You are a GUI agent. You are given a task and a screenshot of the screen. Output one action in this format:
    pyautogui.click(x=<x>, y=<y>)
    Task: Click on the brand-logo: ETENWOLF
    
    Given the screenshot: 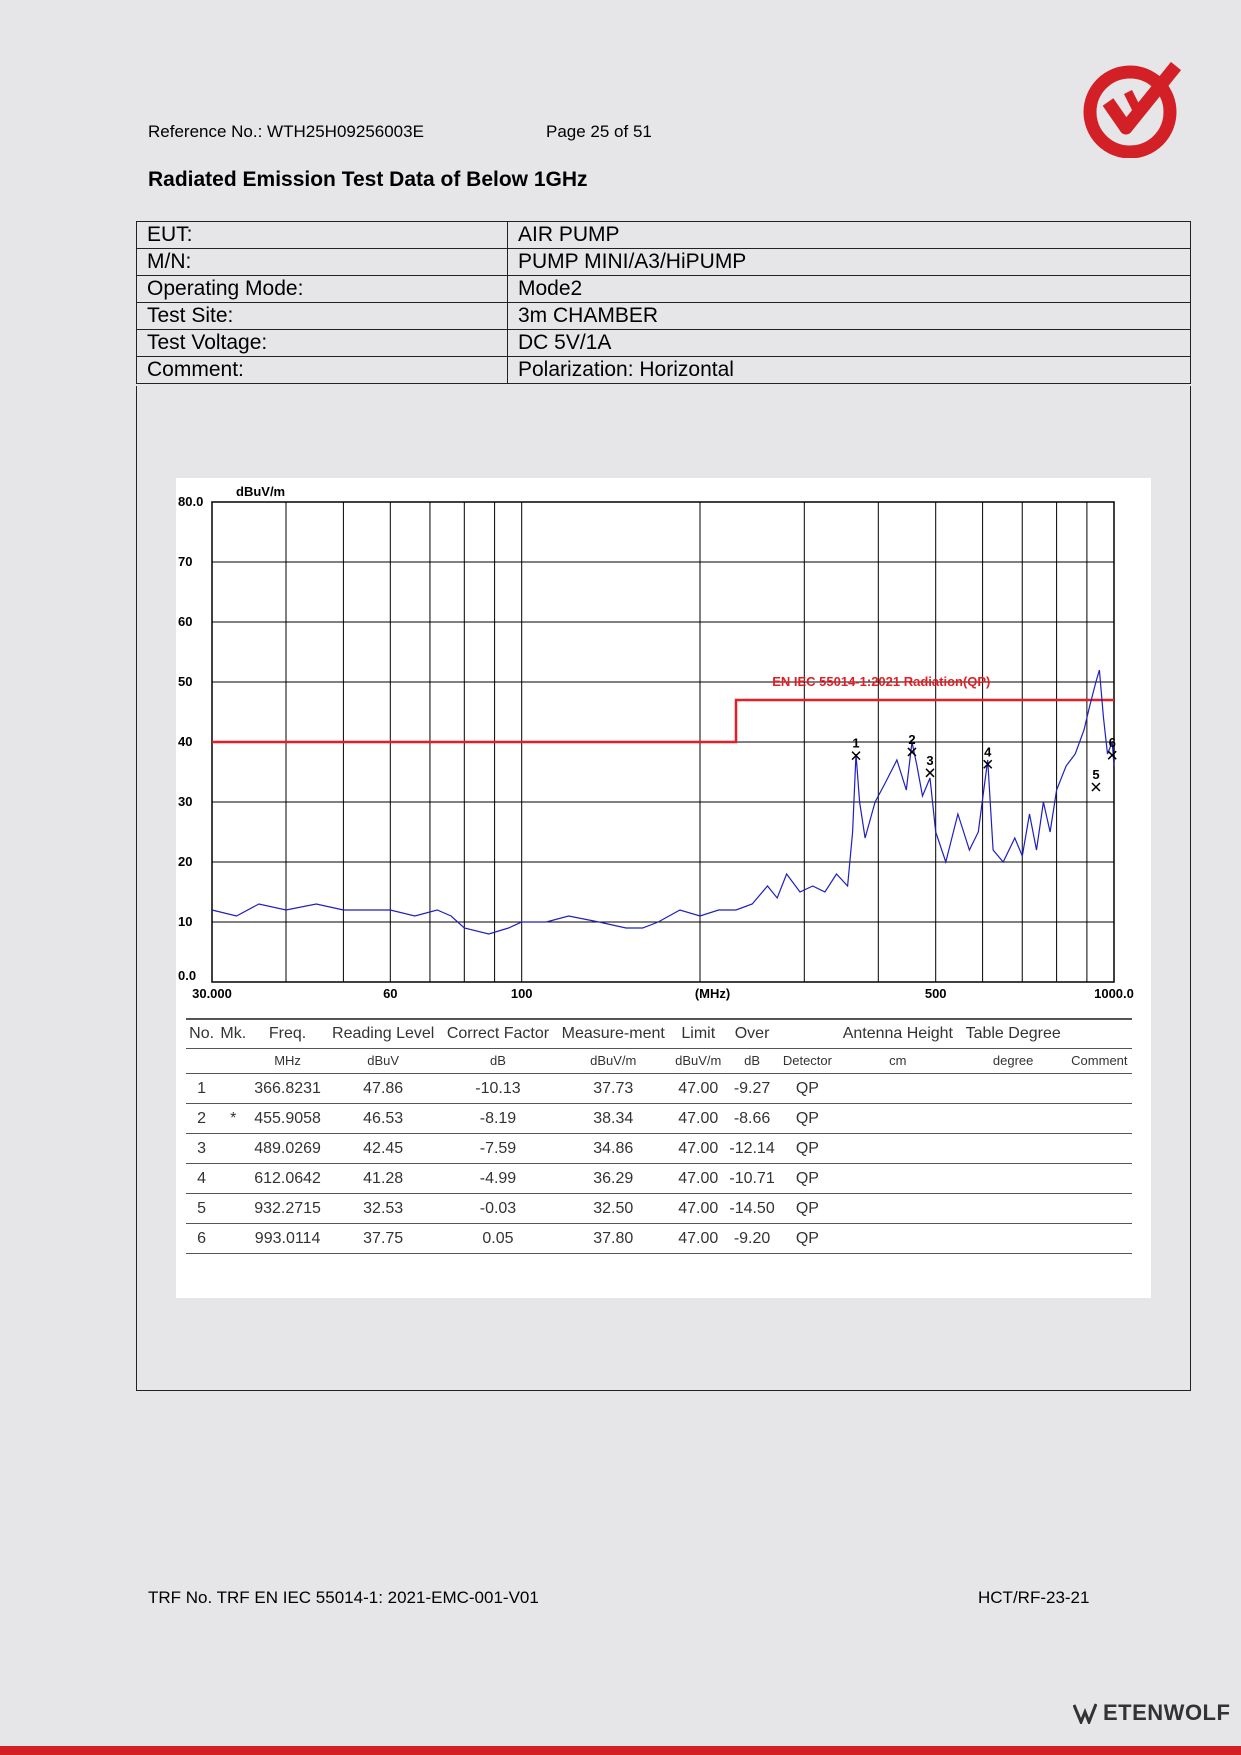 What is the action you would take?
    pyautogui.click(x=1151, y=1713)
    